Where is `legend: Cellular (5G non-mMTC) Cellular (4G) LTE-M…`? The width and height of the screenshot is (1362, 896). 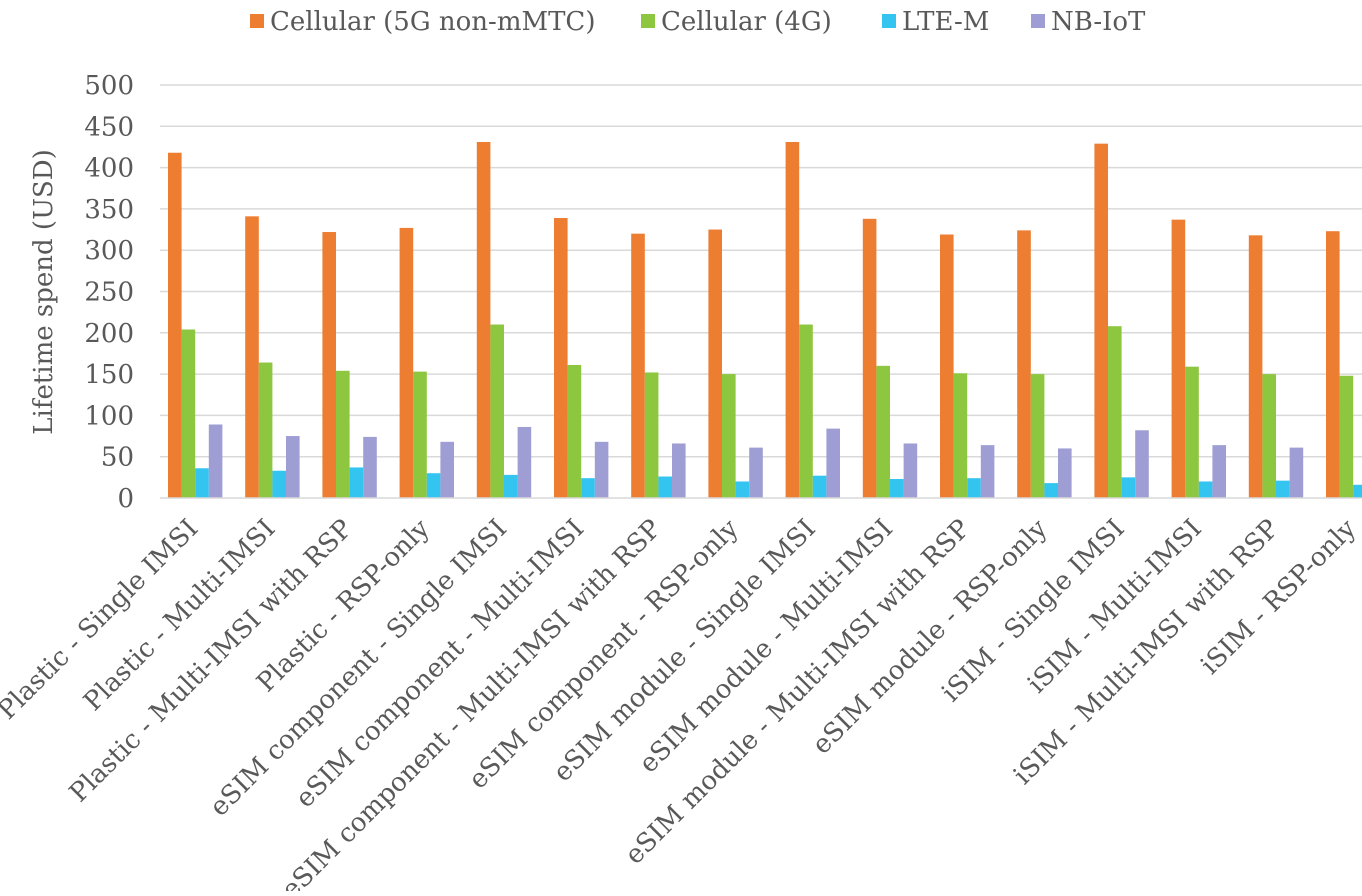
legend: Cellular (5G non-mMTC) Cellular (4G) LTE-M… is located at coordinates (698, 22).